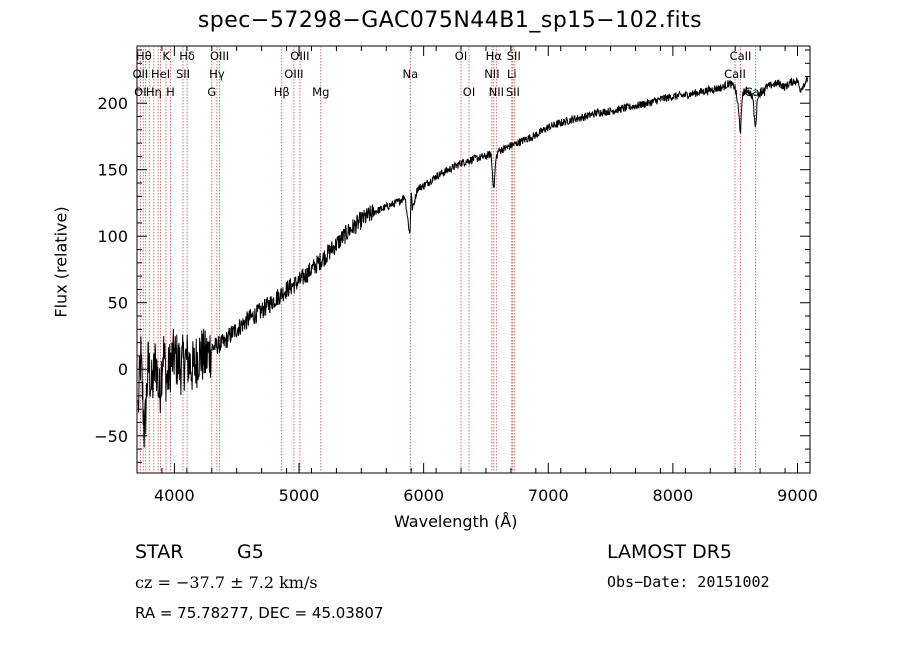  What do you see at coordinates (735, 74) in the screenshot?
I see `line-label-row2-8: CaII` at bounding box center [735, 74].